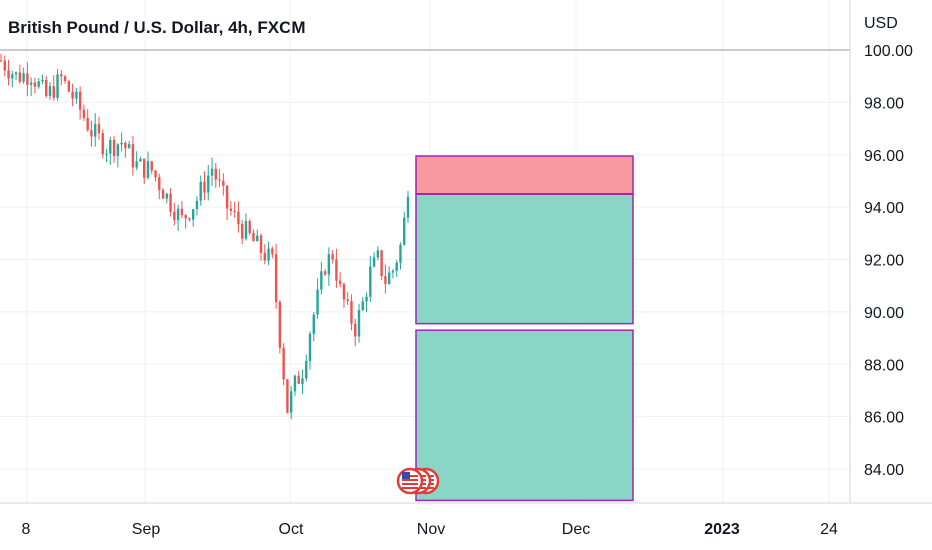 The width and height of the screenshot is (932, 550). Describe the element at coordinates (524, 328) in the screenshot. I see `position-tool` at that location.